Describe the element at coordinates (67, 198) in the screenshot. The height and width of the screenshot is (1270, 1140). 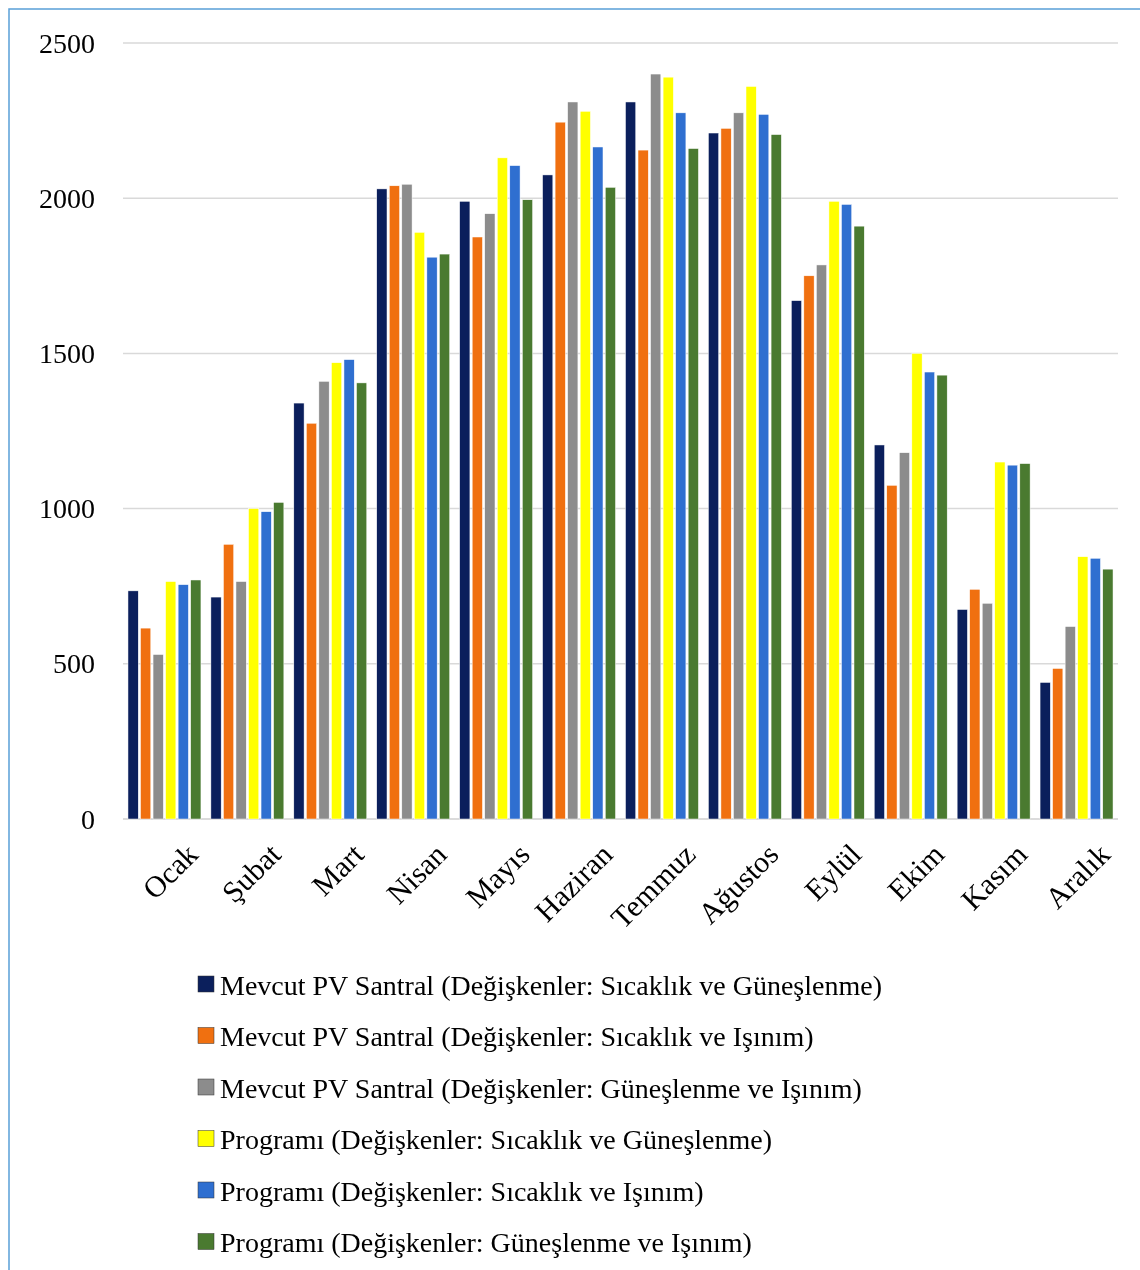
I see `y-tick-label: 2000` at that location.